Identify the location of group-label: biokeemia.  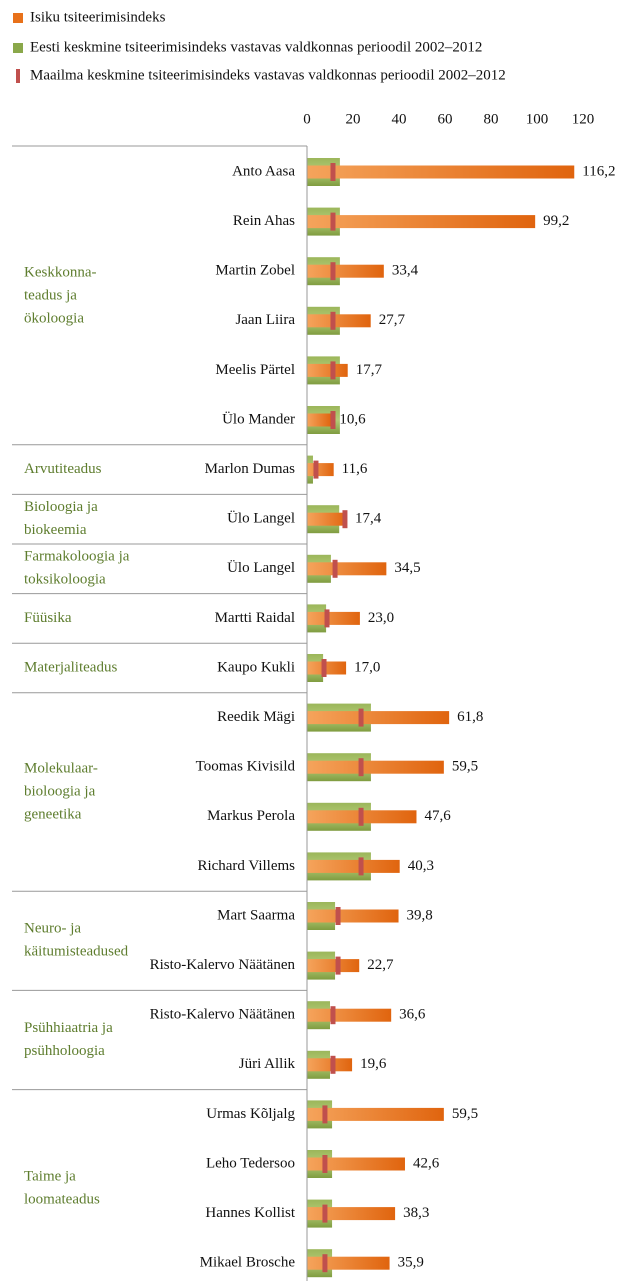
(55, 530).